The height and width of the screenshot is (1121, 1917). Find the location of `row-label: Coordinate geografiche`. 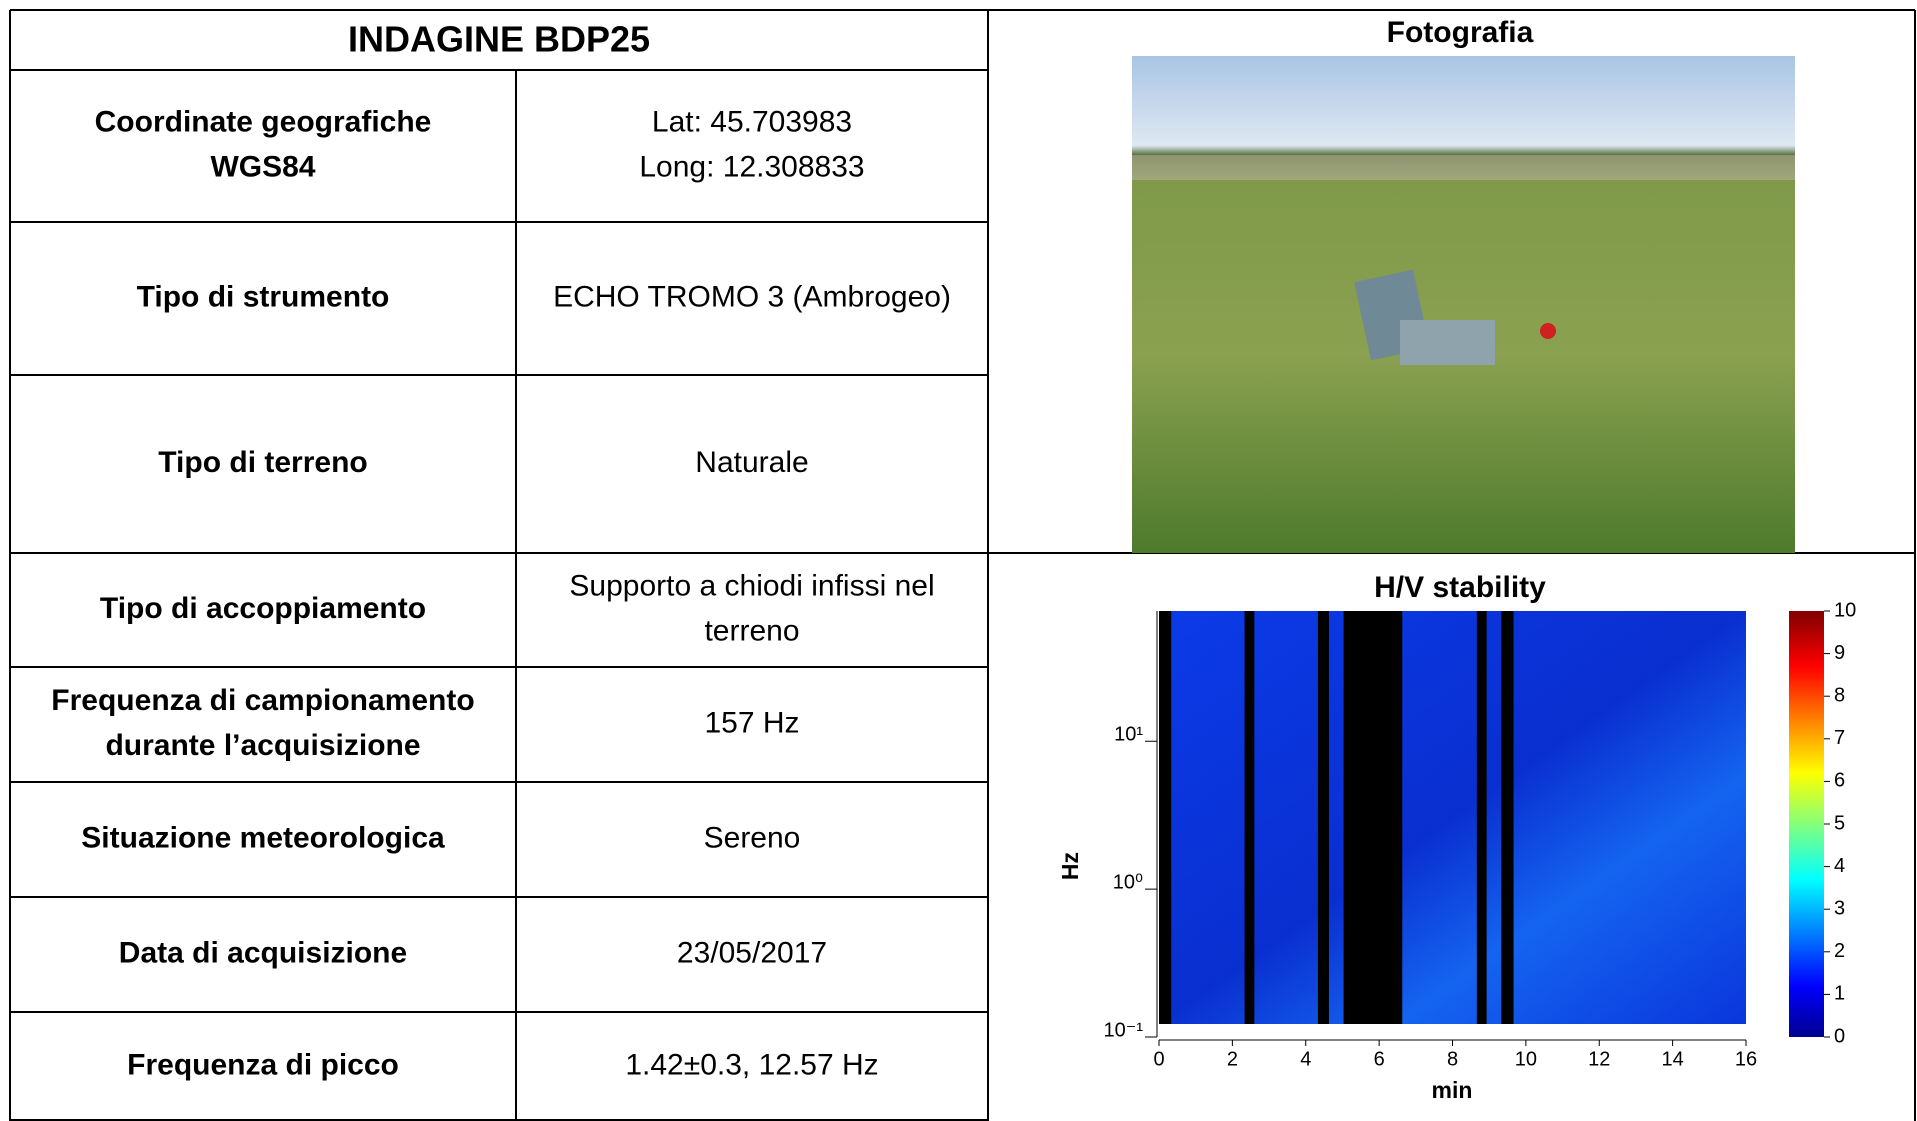

row-label: Coordinate geografiche is located at coordinates (263, 121).